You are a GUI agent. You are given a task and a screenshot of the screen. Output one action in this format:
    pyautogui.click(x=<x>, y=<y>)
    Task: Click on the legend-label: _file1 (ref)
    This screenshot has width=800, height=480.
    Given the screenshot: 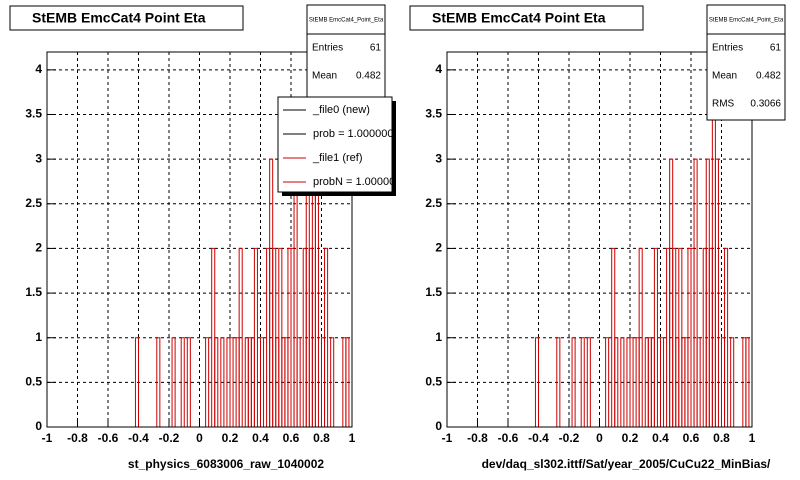 What is the action you would take?
    pyautogui.click(x=337, y=158)
    